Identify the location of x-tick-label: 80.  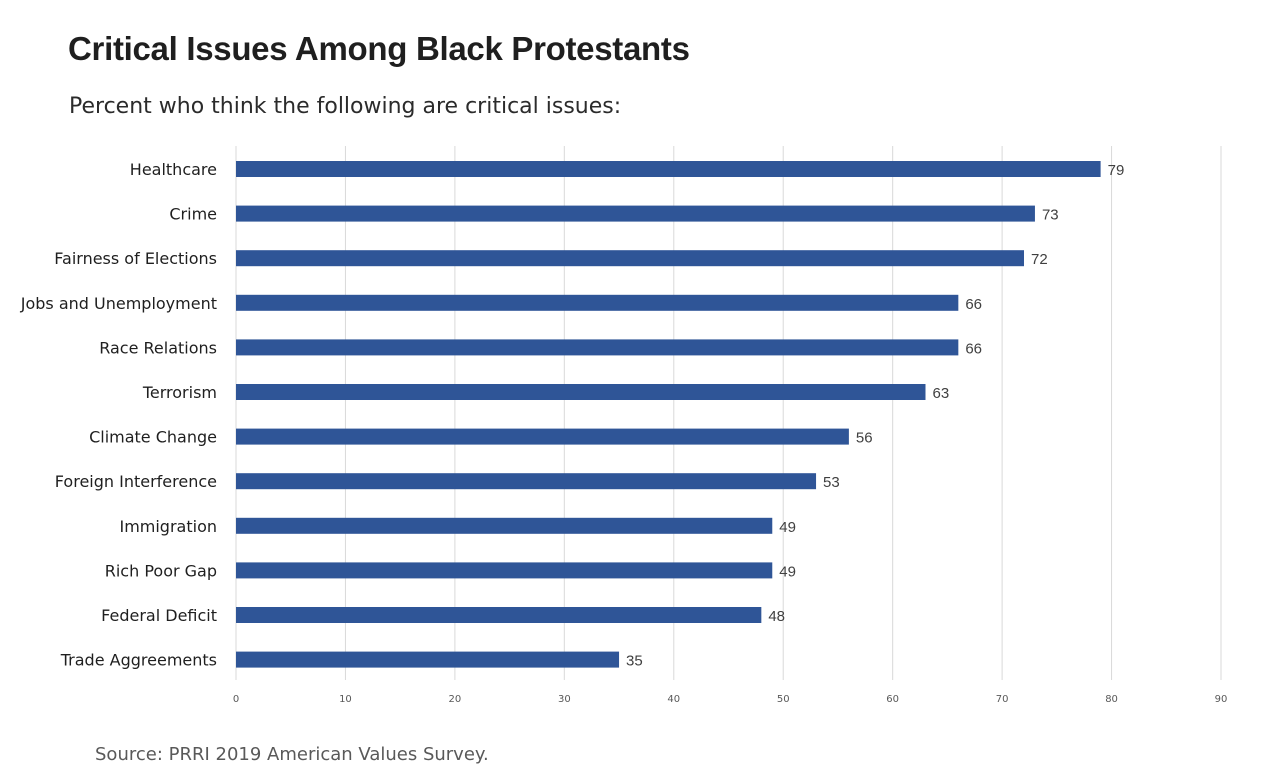
(1111, 699).